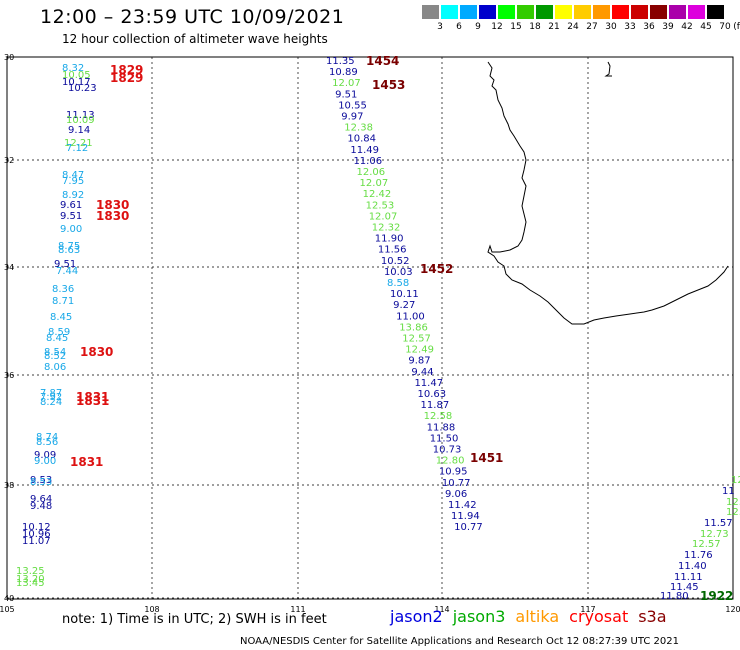  What do you see at coordinates (444, 438) in the screenshot?
I see `swh-value: 11.50` at bounding box center [444, 438].